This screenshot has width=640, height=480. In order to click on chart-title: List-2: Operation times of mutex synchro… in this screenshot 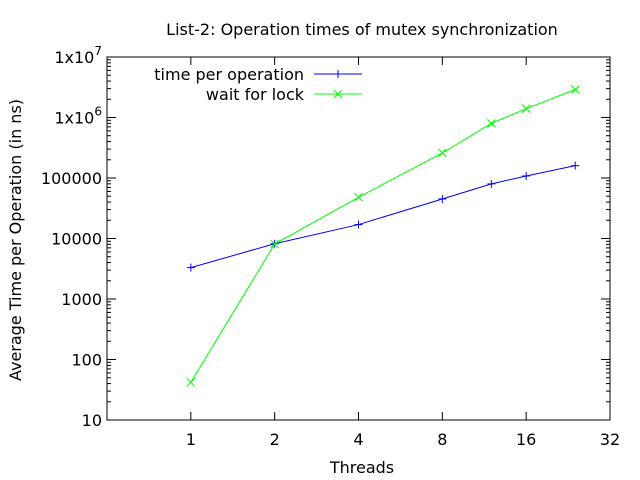, I will do `click(362, 29)`.